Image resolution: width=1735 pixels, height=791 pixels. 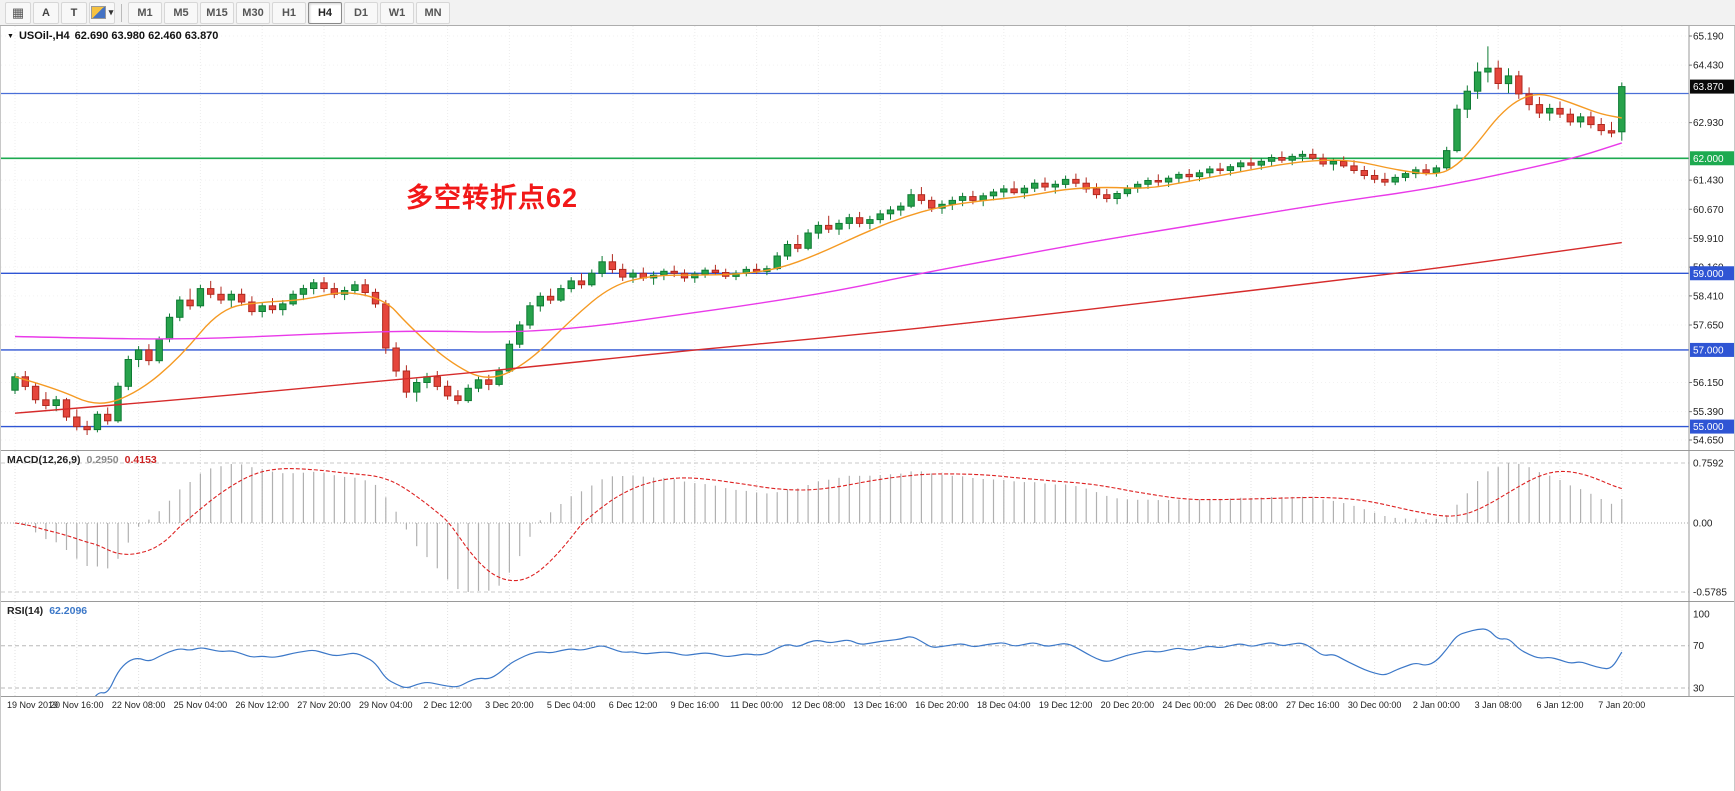 I want to click on time-label: 20 Nov 16:00, so click(x=77, y=705).